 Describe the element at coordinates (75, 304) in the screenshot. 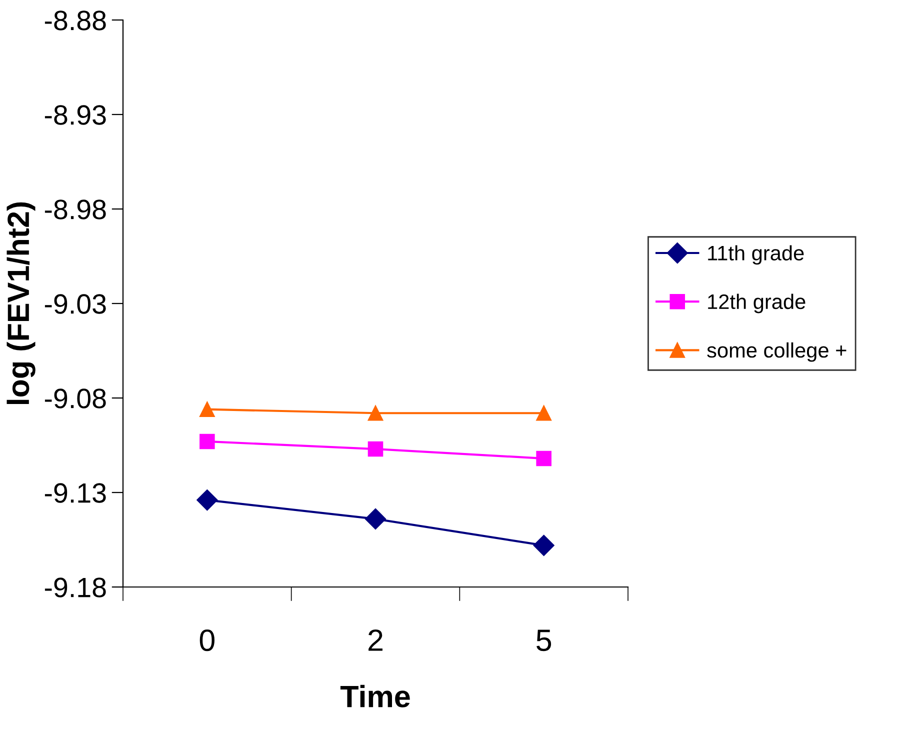

I see `y-tick-label: -9.03` at that location.